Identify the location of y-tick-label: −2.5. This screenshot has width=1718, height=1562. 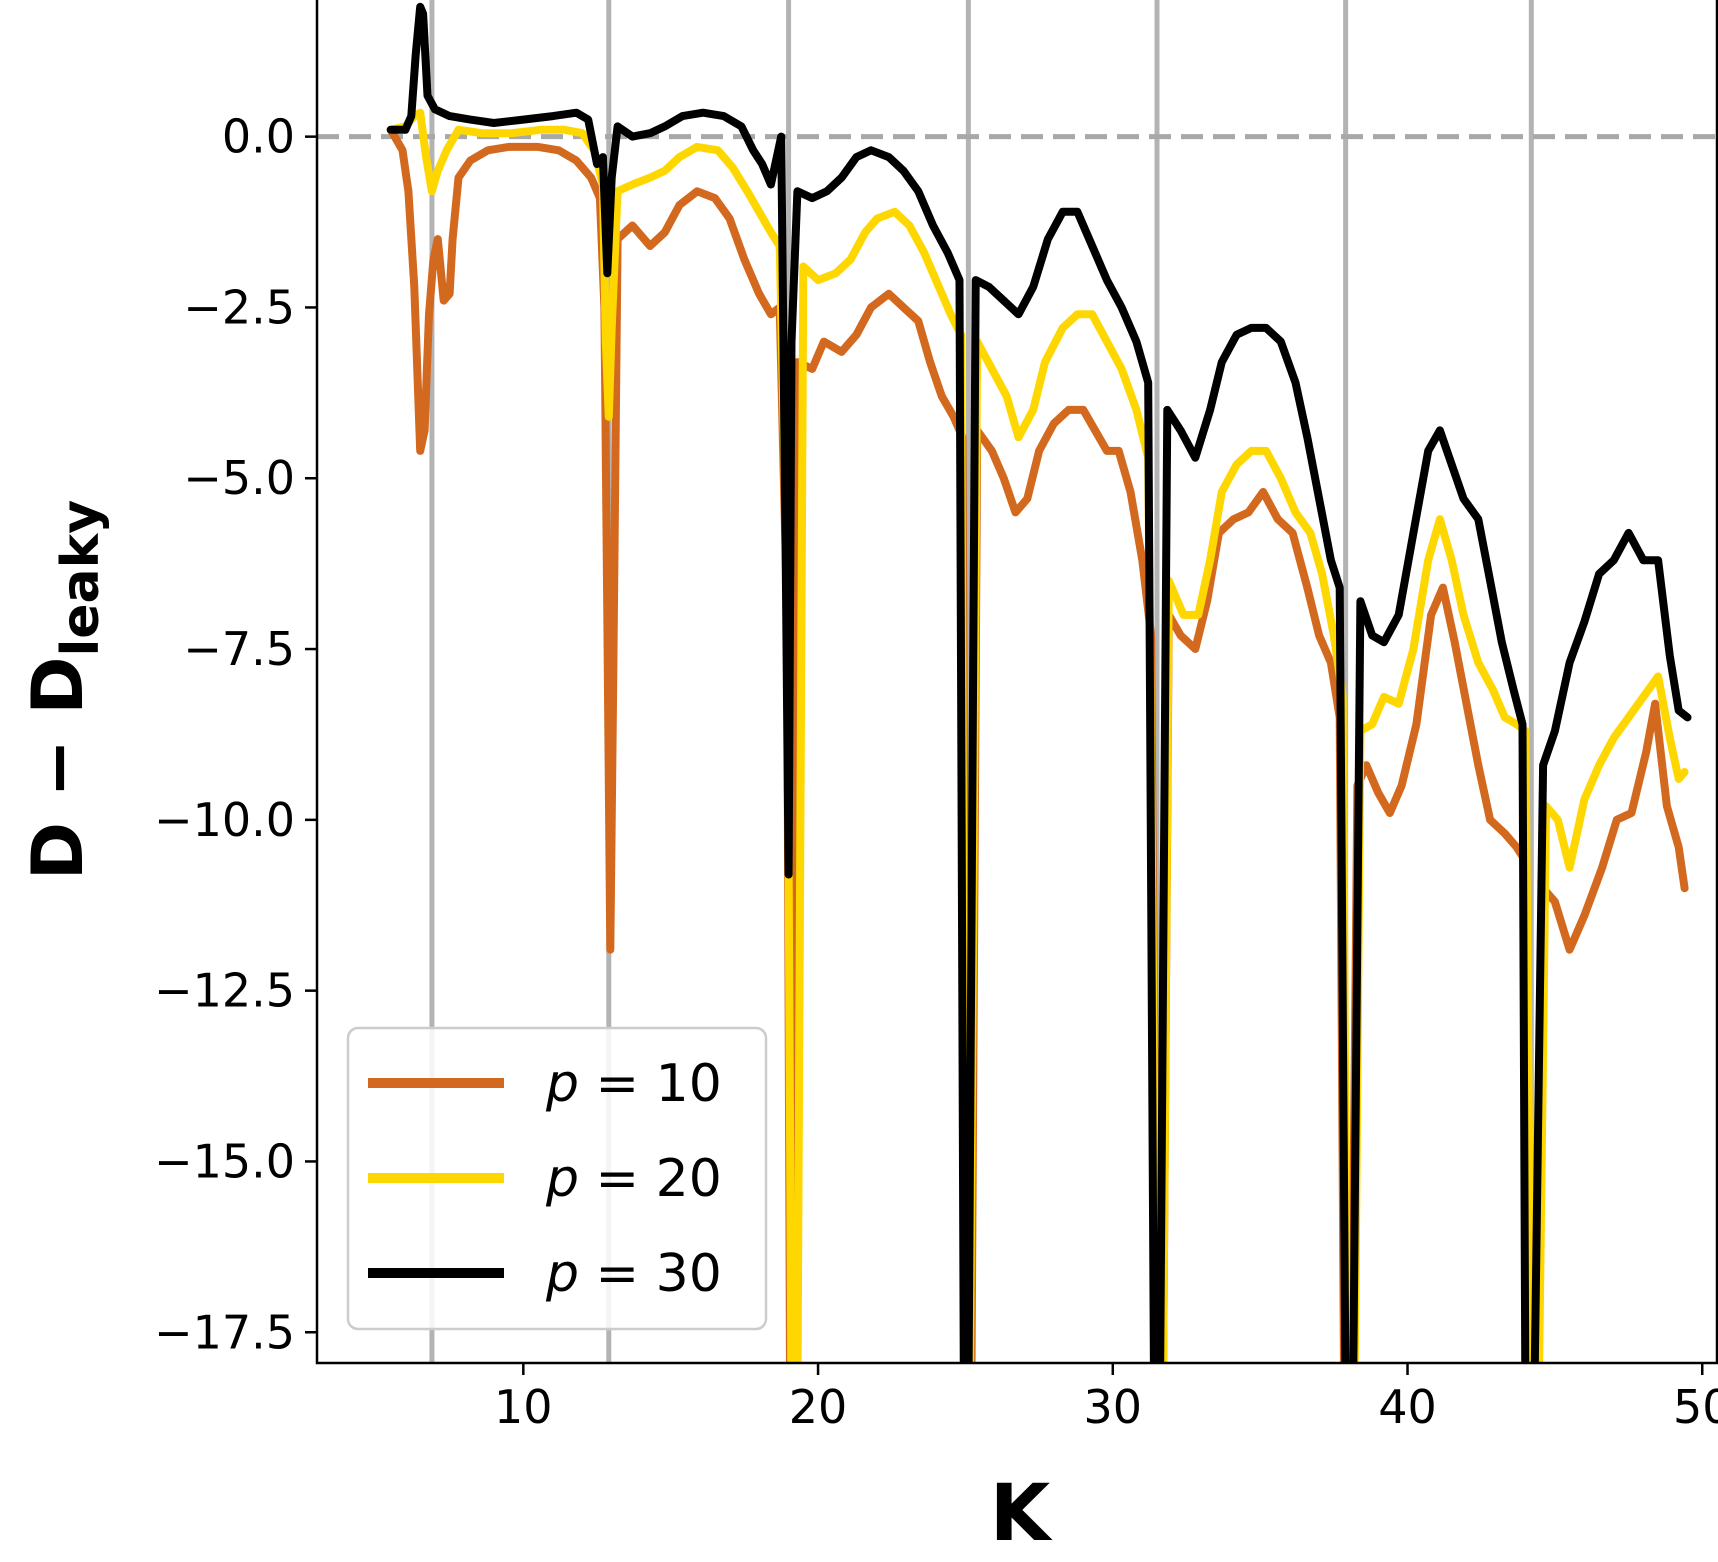
(239, 307).